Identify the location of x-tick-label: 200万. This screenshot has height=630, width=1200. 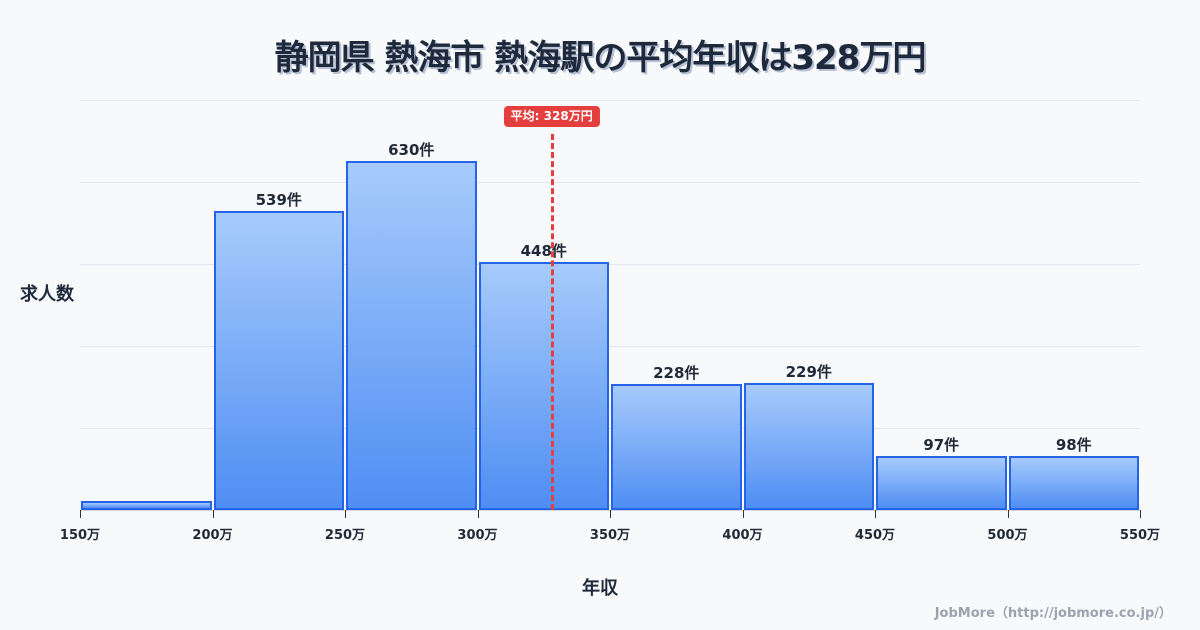
(212, 535).